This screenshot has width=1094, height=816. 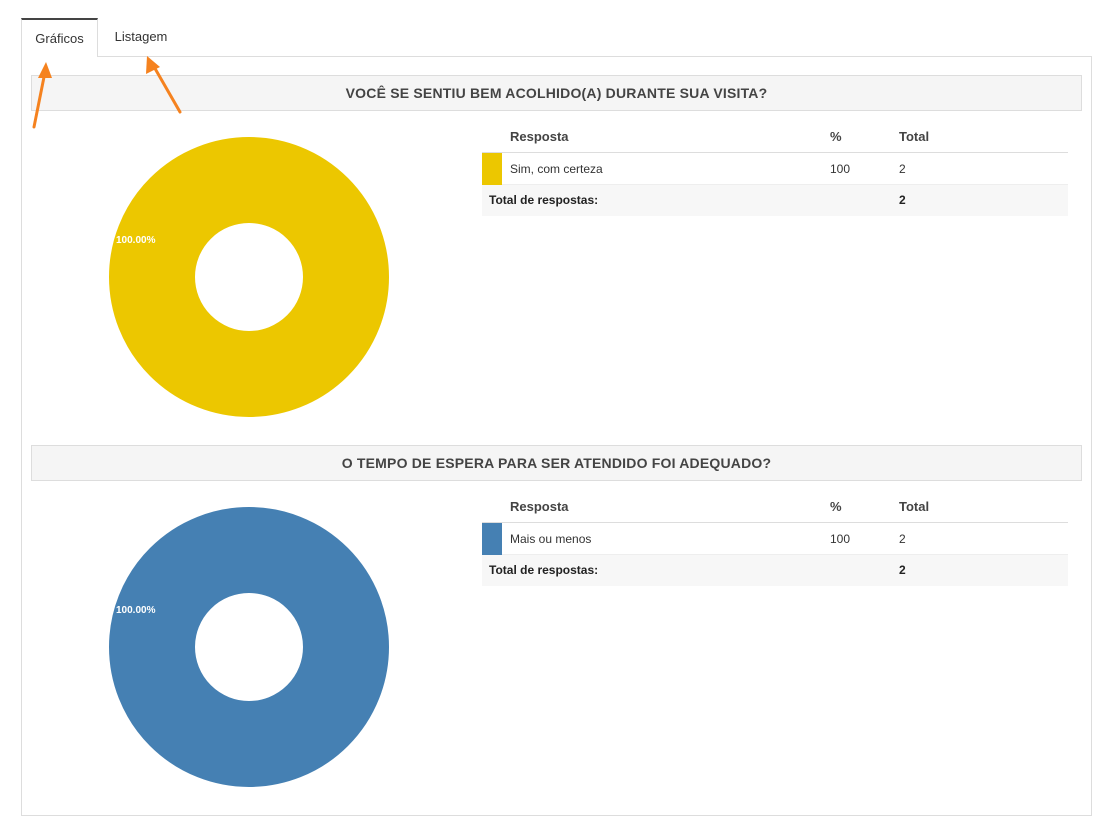 I want to click on tab-graficos: Gráficos, so click(x=59, y=37).